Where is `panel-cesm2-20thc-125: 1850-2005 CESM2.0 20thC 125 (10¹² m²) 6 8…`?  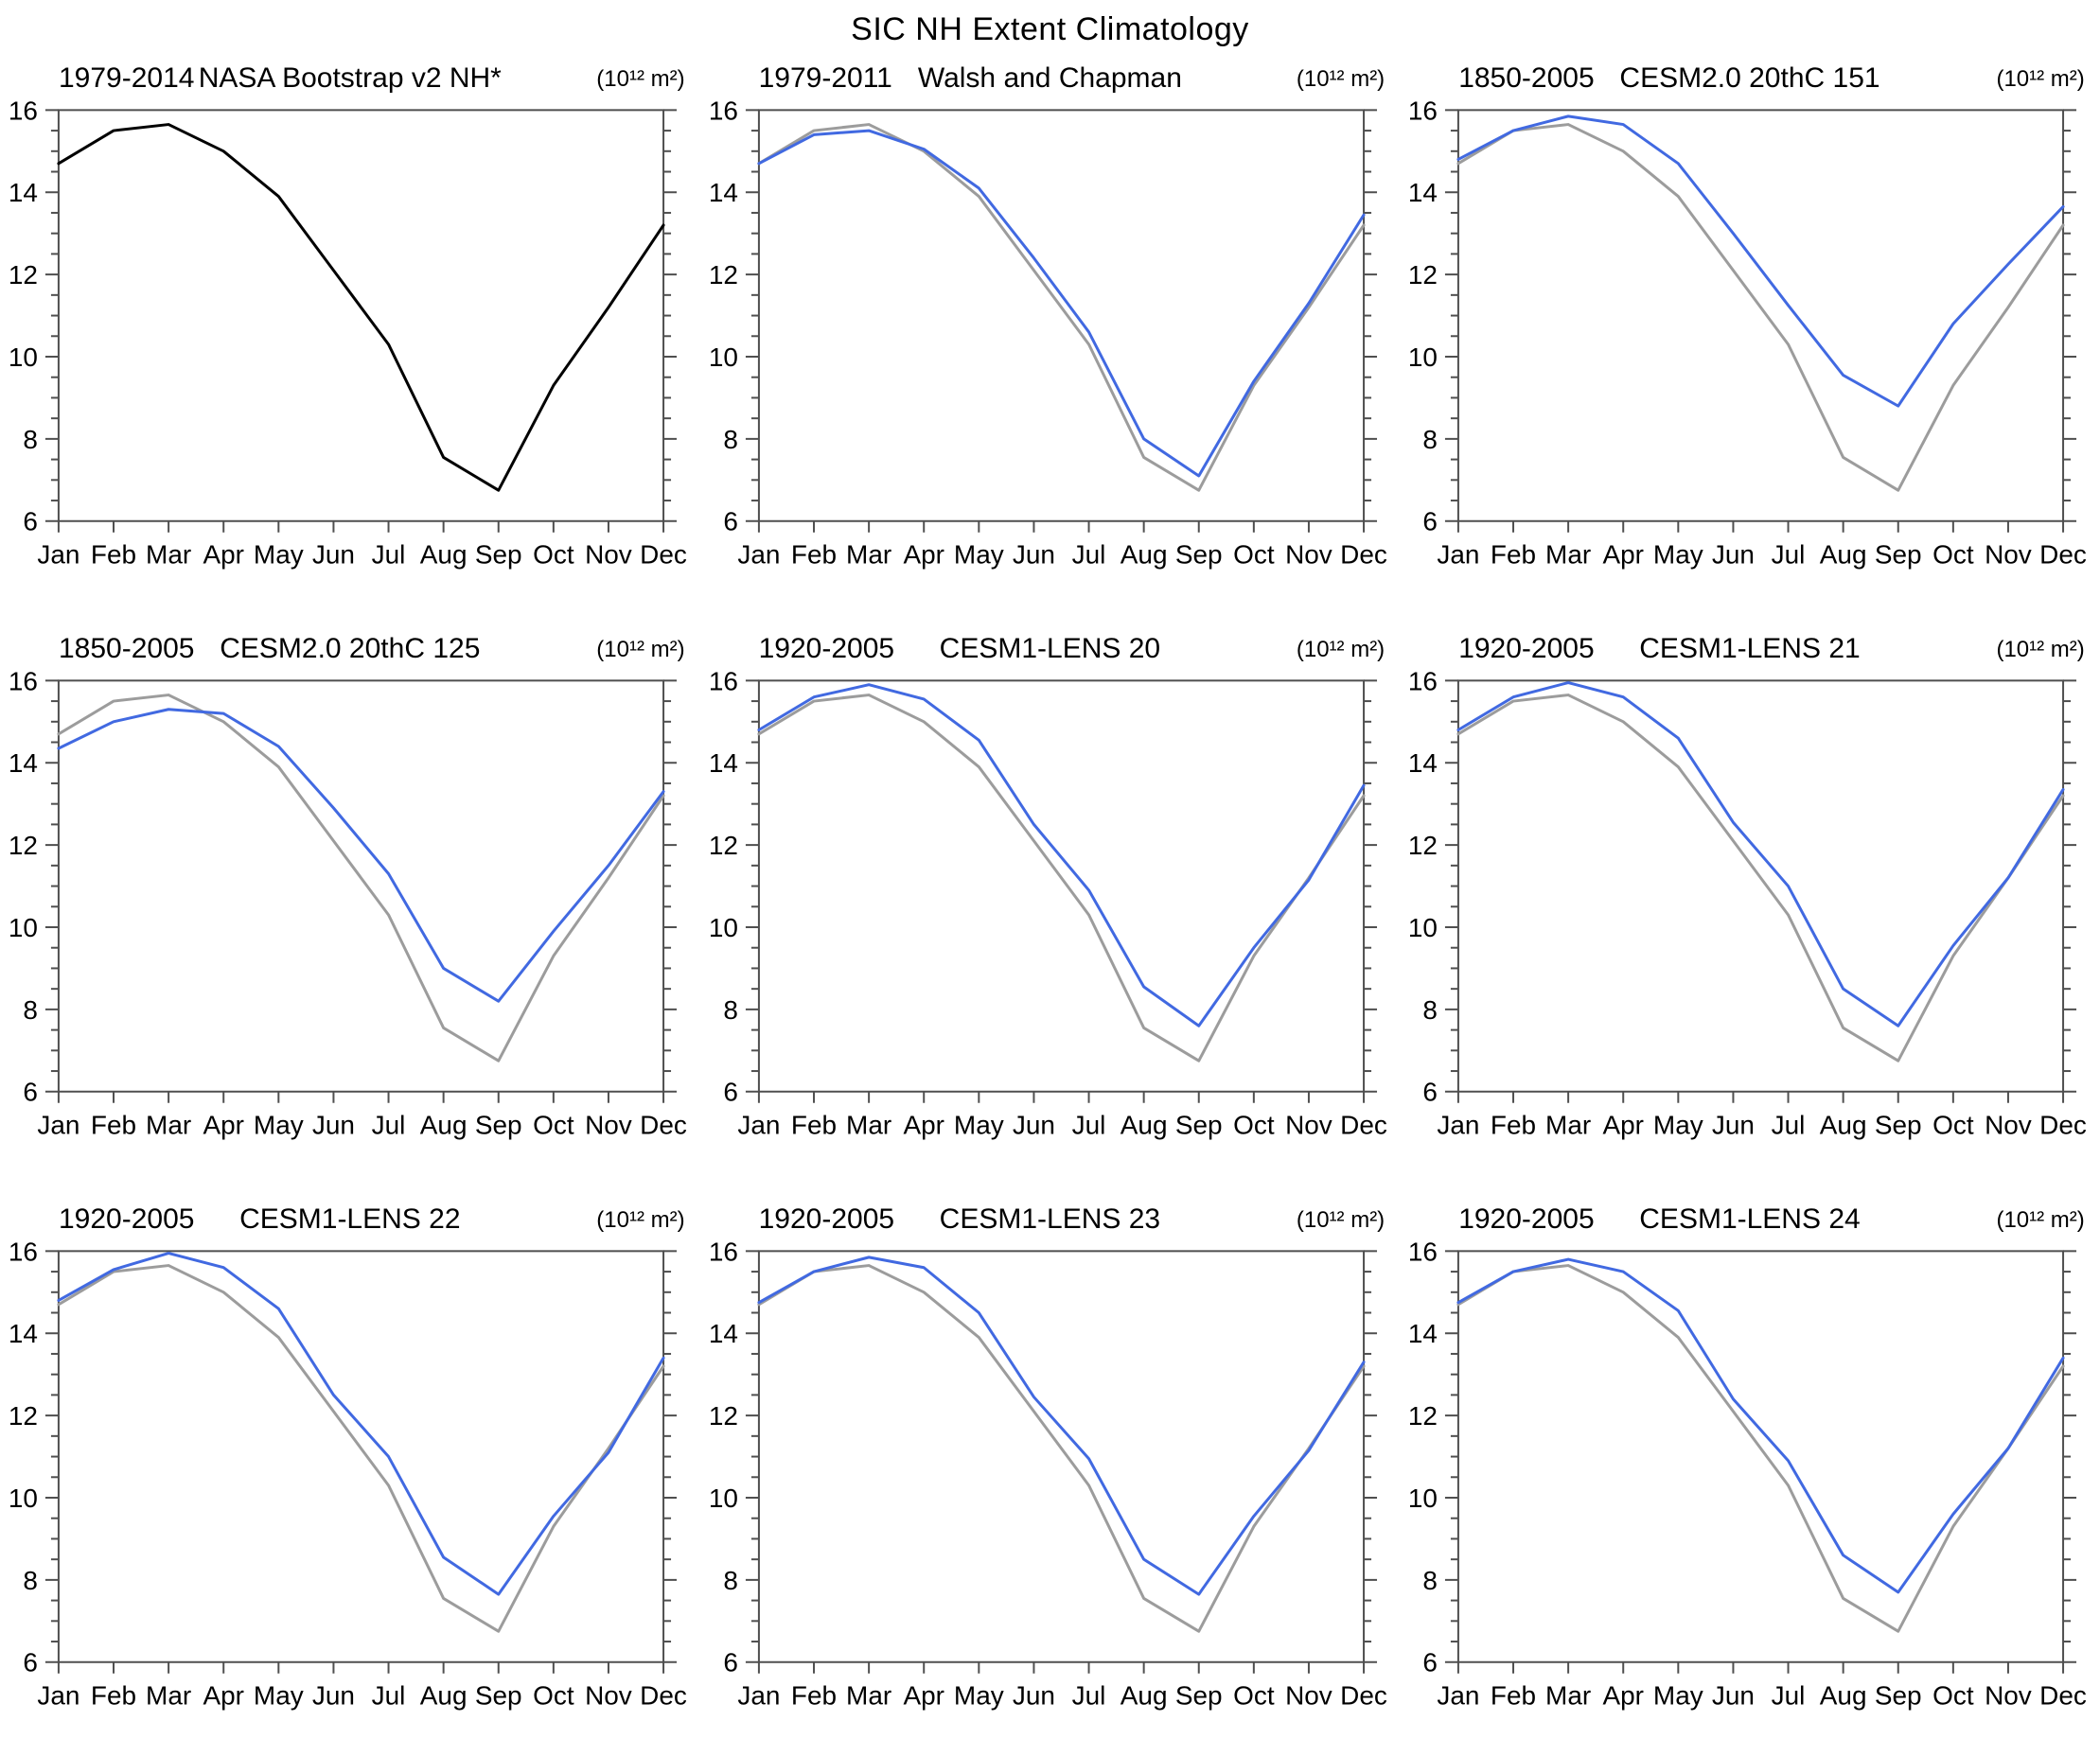
panel-cesm2-20thc-125: 1850-2005 CESM2.0 20thC 125 (10¹² m²) 6 8… is located at coordinates (350, 905).